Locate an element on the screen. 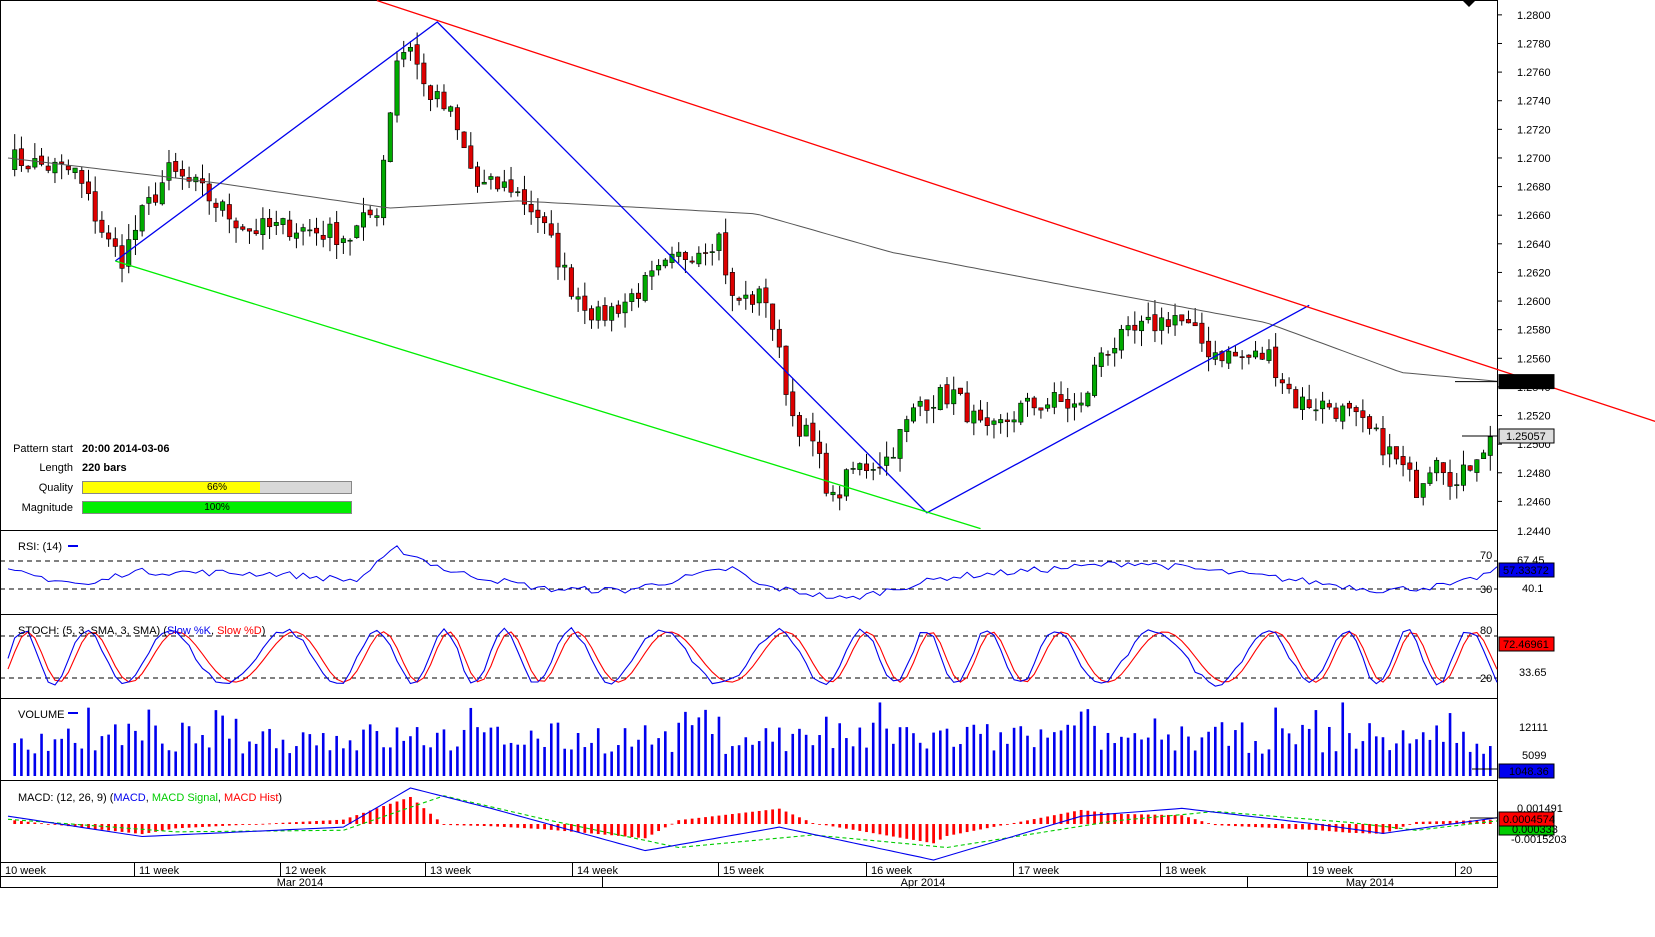 The width and height of the screenshot is (1655, 937). week-label: 14 week is located at coordinates (597, 871).